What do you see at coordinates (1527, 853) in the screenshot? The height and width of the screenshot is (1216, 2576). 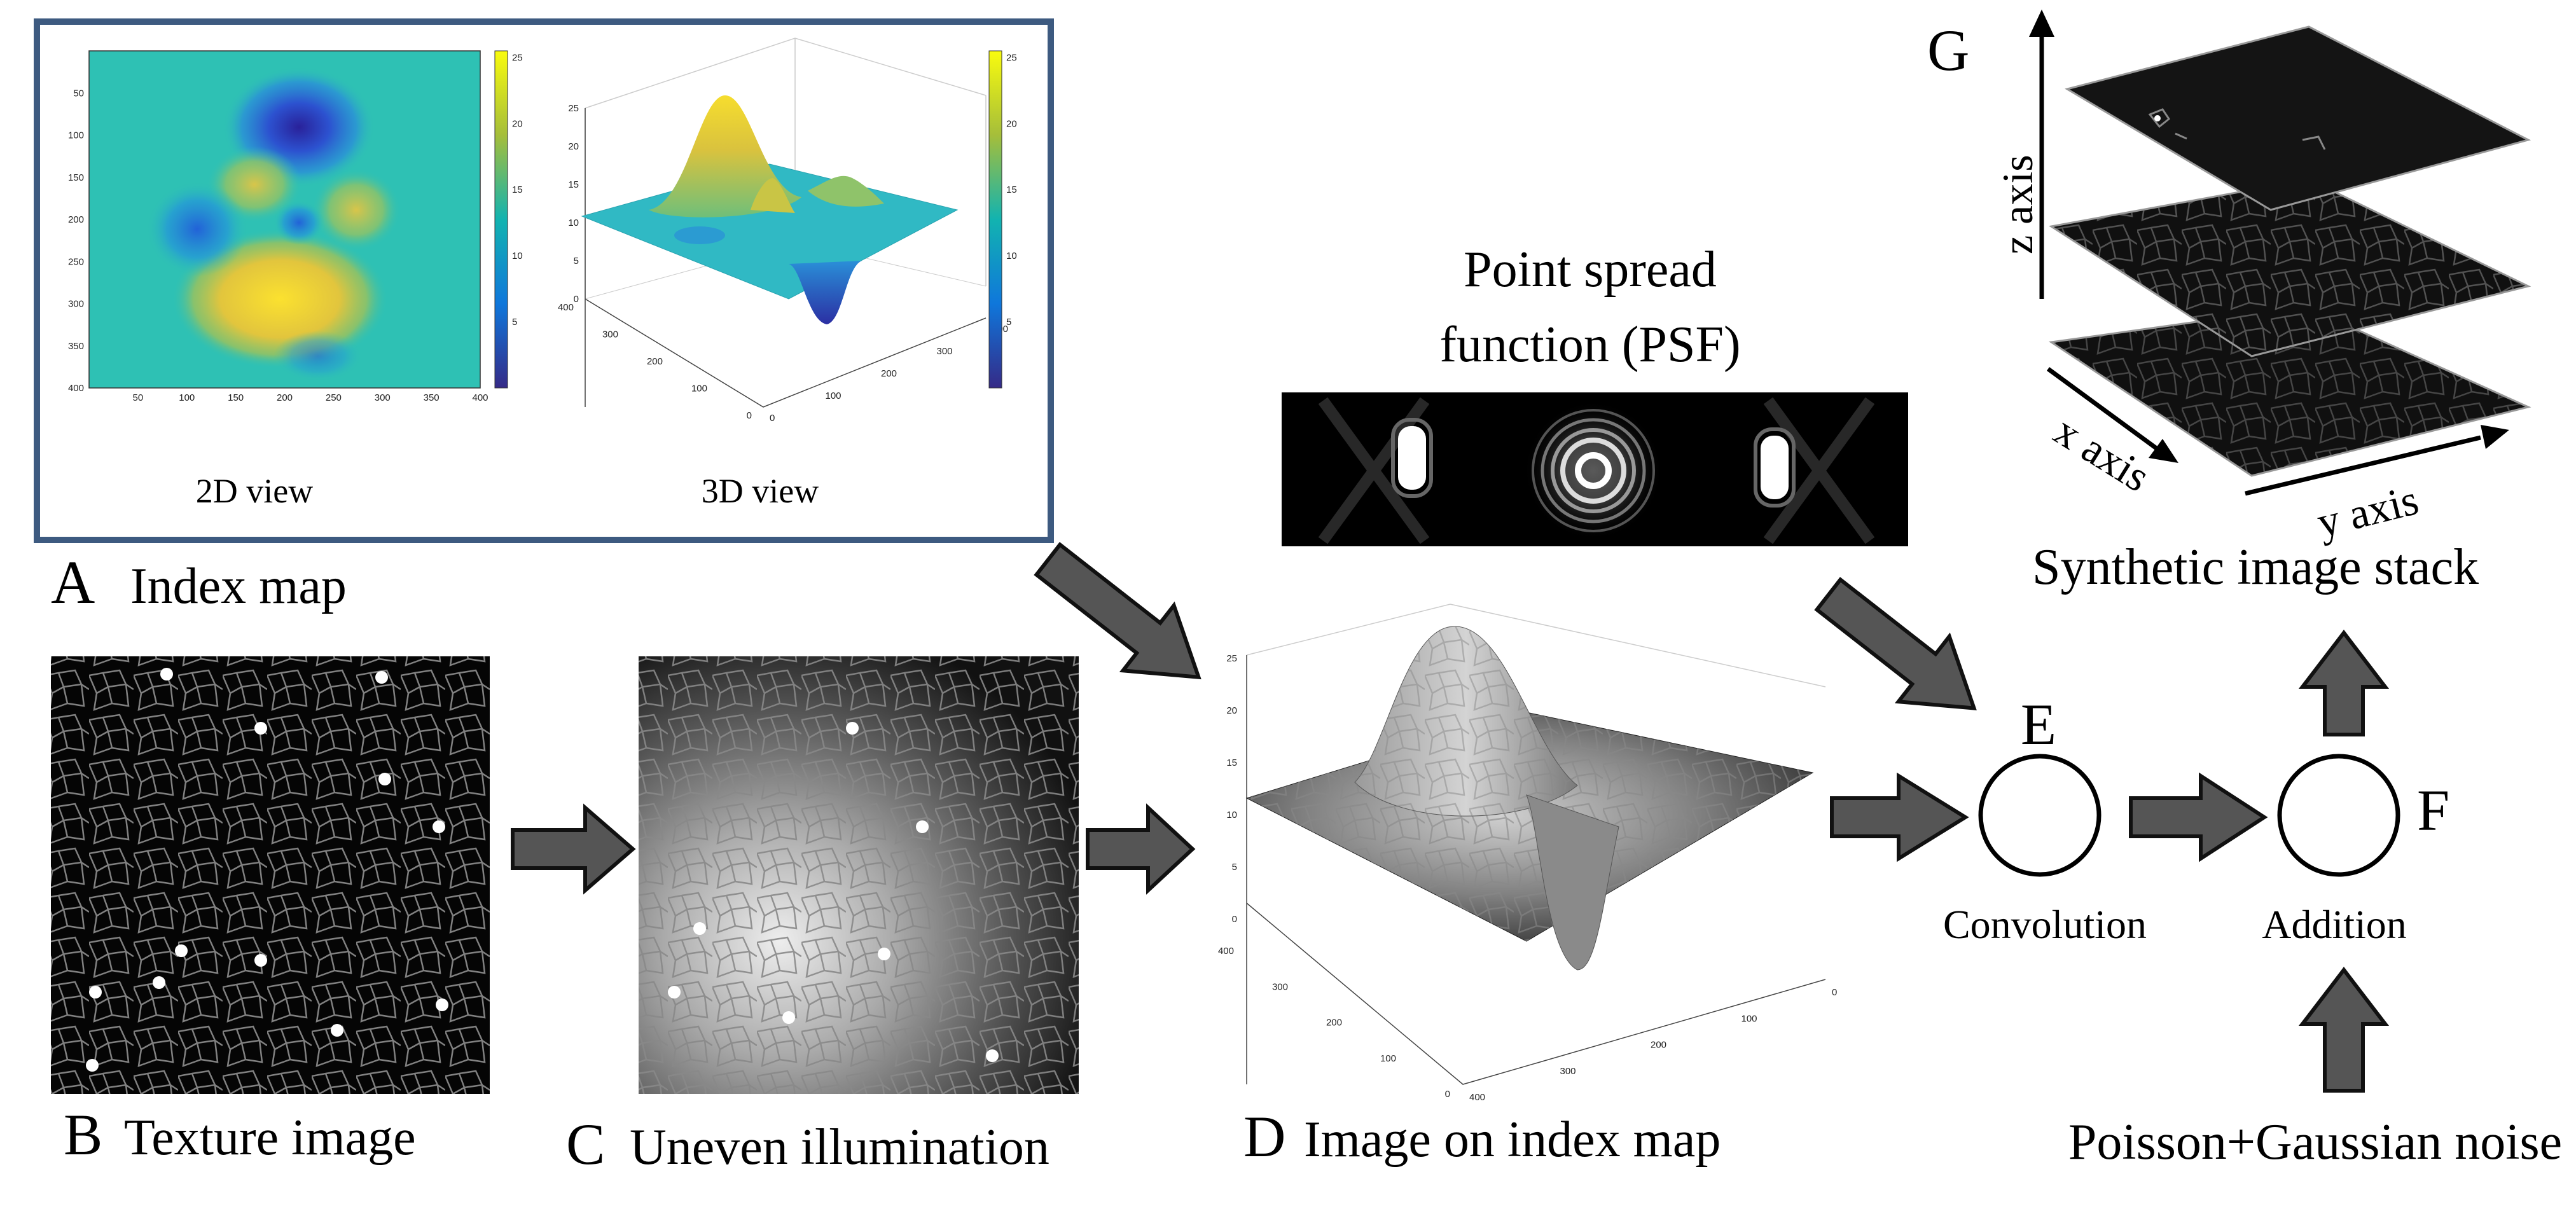 I see `panel-d-image-on-index-map: 0 5 10 15 20 25 400 300 200 100 0 0 100 200 300 400` at bounding box center [1527, 853].